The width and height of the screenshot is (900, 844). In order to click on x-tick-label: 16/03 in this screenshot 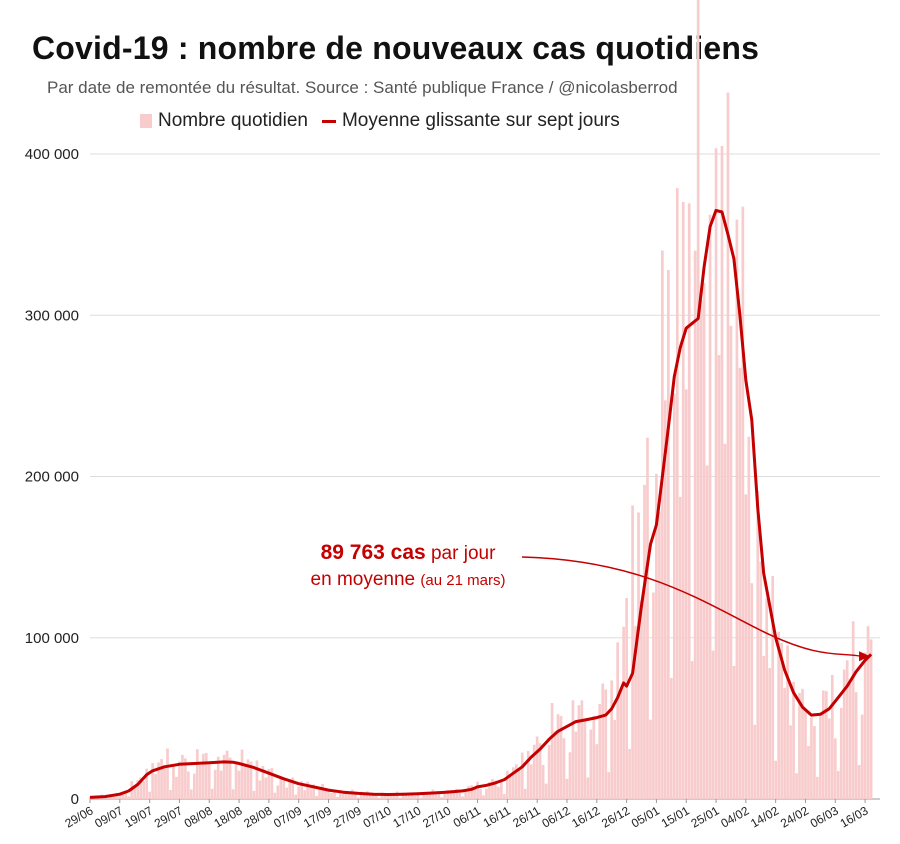, I will do `click(854, 816)`.